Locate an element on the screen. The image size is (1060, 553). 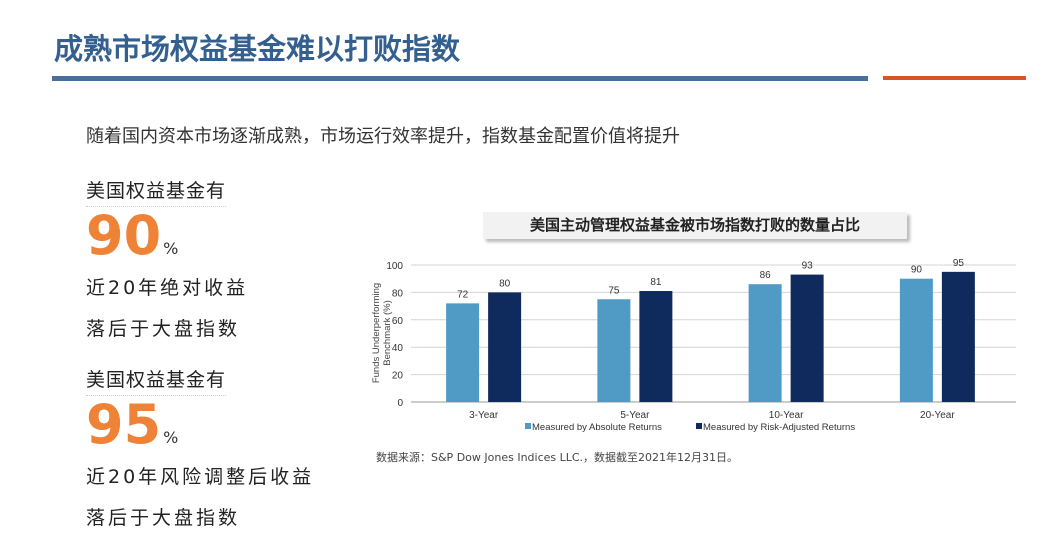
title-divider-blue is located at coordinates (460, 78).